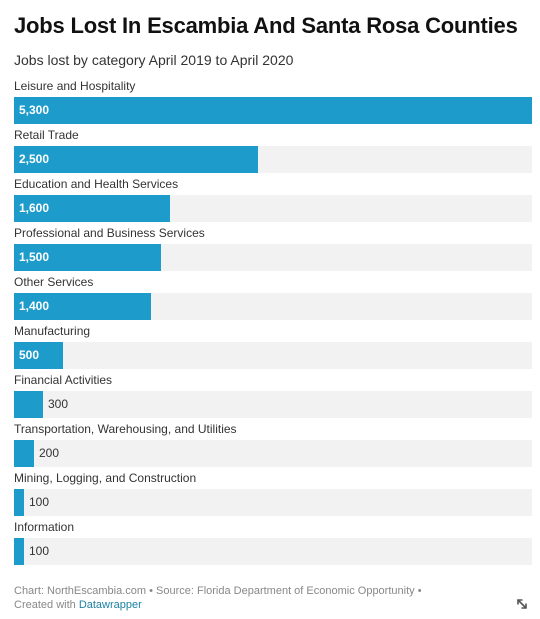  What do you see at coordinates (110, 605) in the screenshot?
I see `datawrapper-link: Datawrapper` at bounding box center [110, 605].